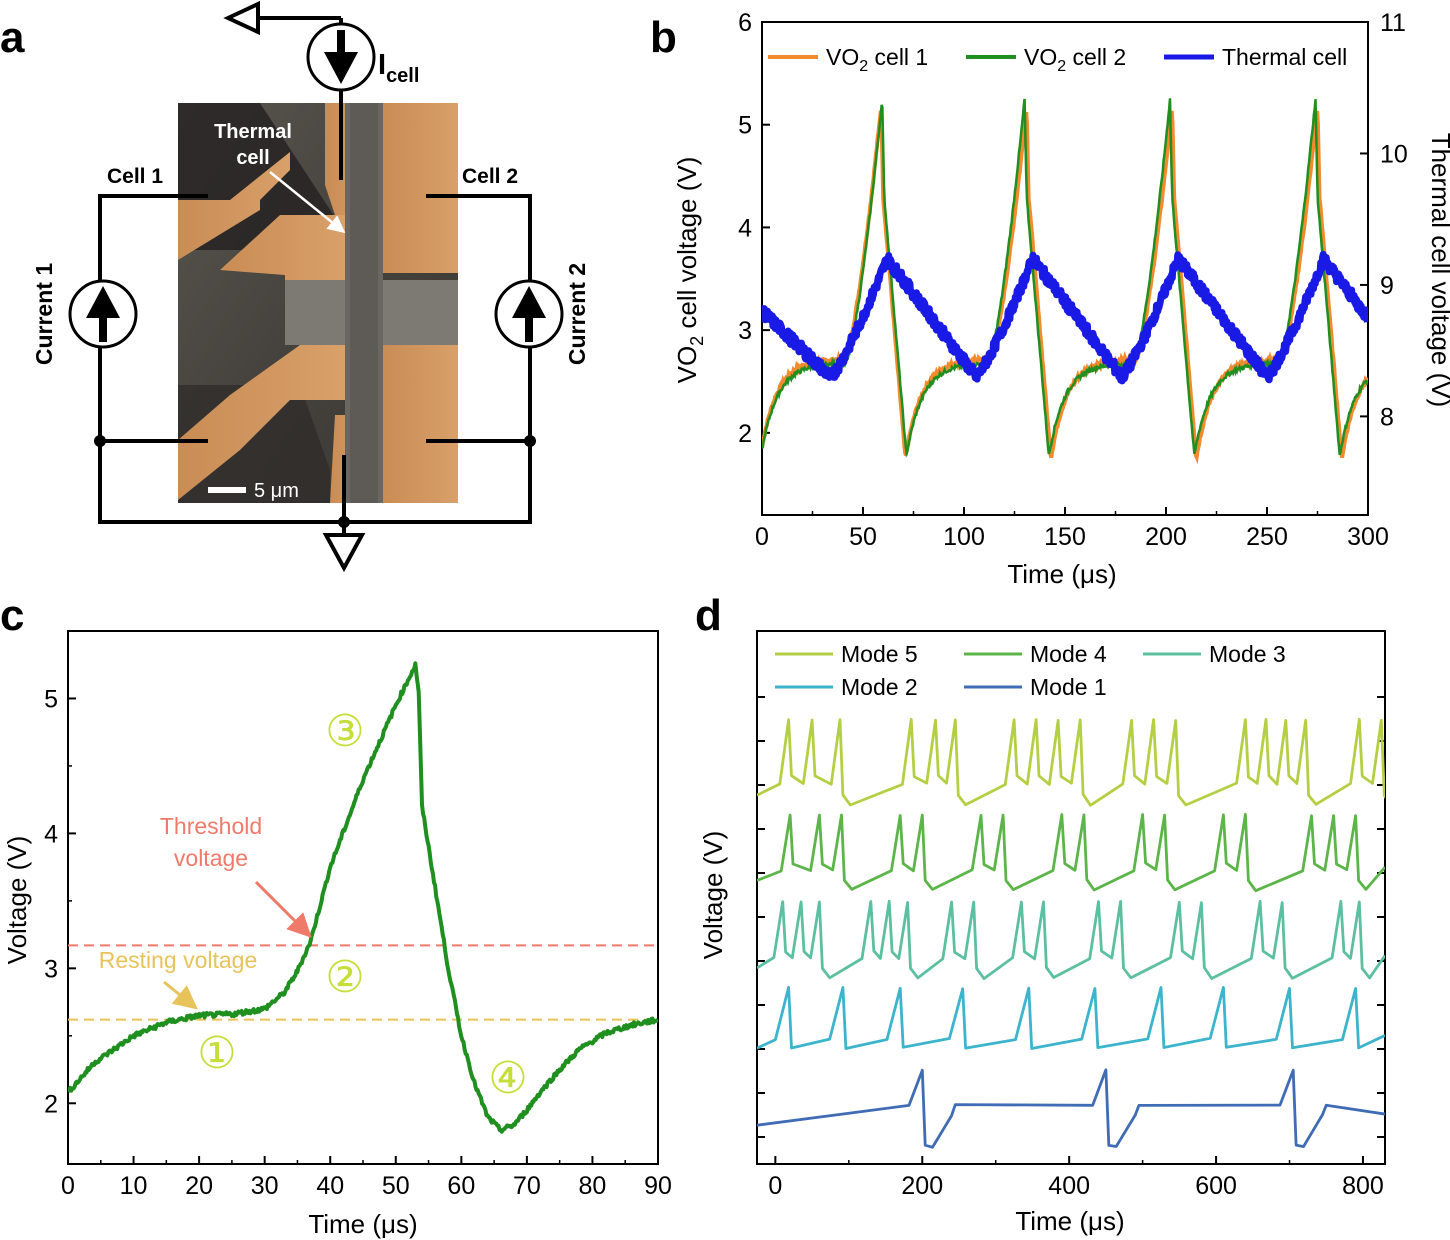  I want to click on xlabel-c: Time (μs), so click(362, 1224).